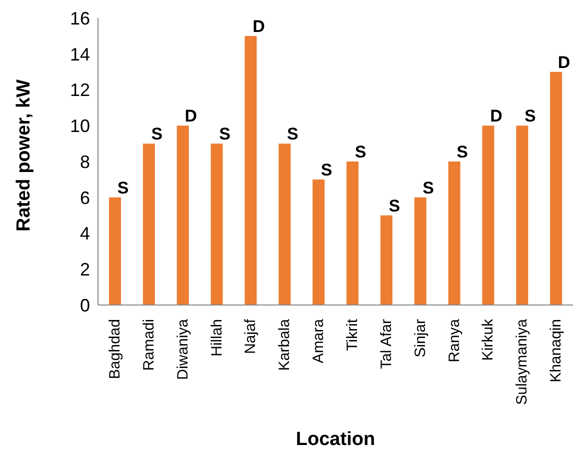 This screenshot has height=455, width=581. I want to click on y-tick-label: 4, so click(85, 234).